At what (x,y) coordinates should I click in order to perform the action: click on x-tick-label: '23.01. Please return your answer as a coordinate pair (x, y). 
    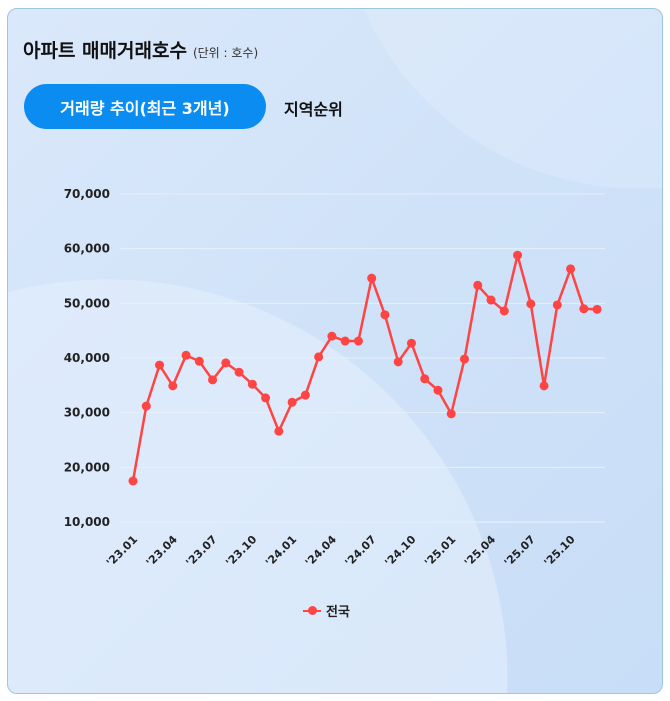
    Looking at the image, I should click on (122, 551).